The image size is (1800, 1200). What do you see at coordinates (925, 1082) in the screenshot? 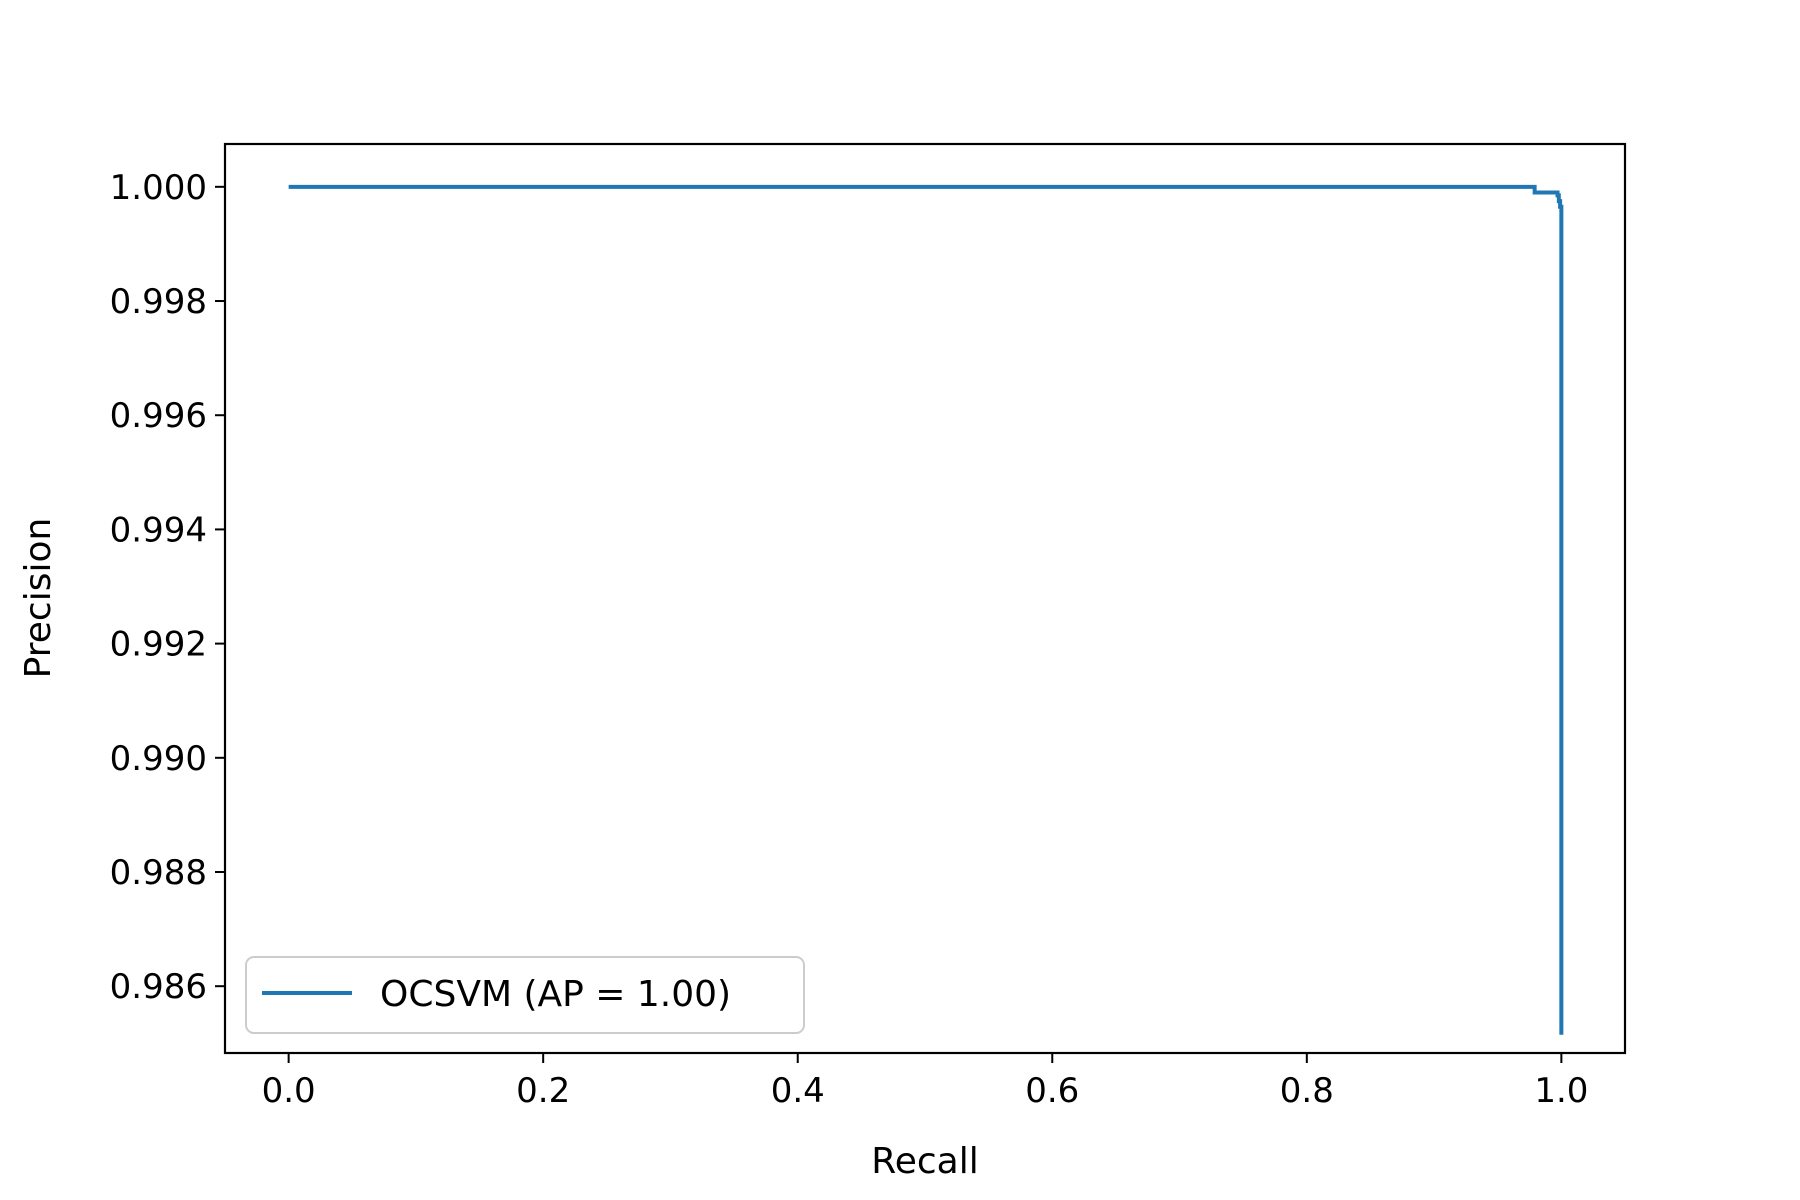
I see `x-axis-ticks: 0.0 0.2 0.4 0.6 0.8 1.0` at bounding box center [925, 1082].